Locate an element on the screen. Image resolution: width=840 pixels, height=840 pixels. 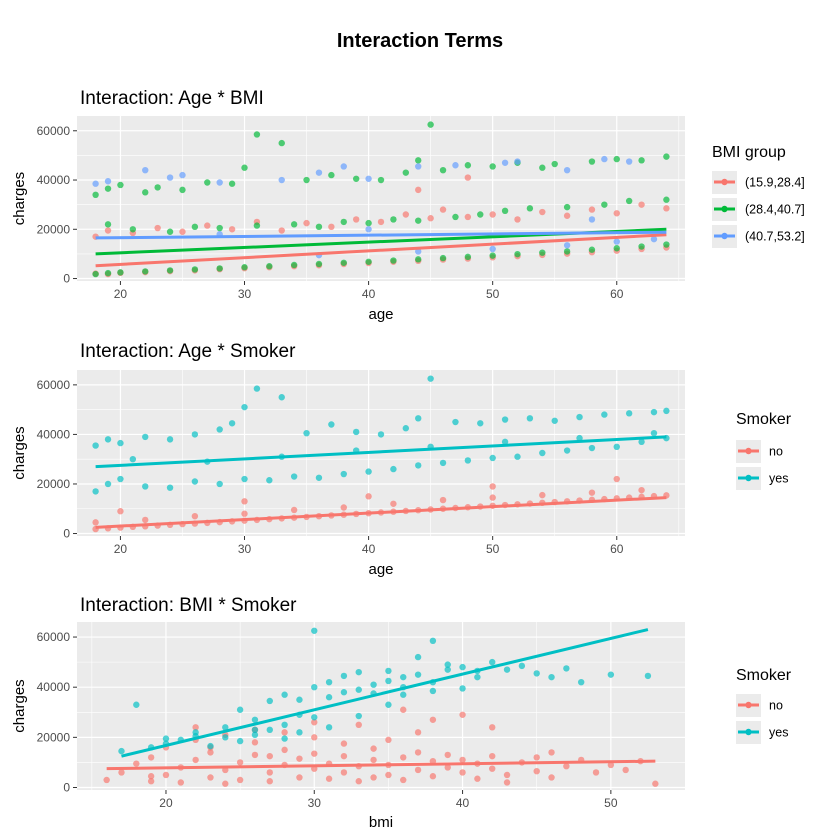
y-axis-title: charges is located at coordinates (19, 705).